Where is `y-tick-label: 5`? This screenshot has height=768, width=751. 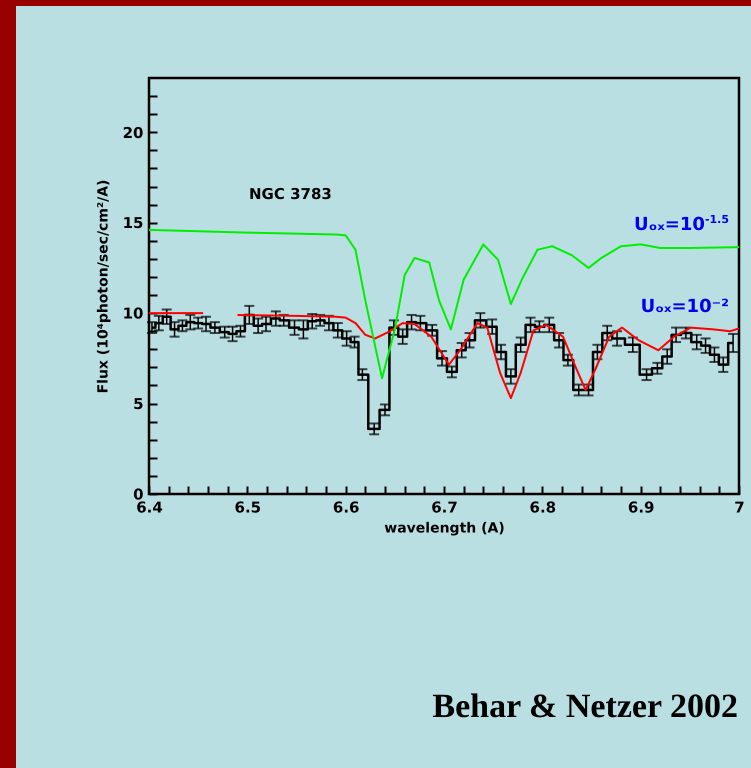 y-tick-label: 5 is located at coordinates (138, 404).